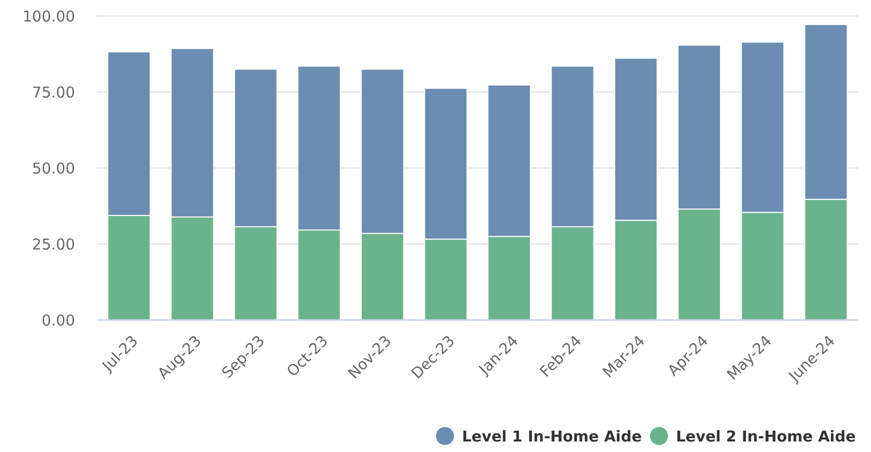 Image resolution: width=871 pixels, height=452 pixels. What do you see at coordinates (766, 436) in the screenshot?
I see `legend-label: Level 2 In-Home Aide` at bounding box center [766, 436].